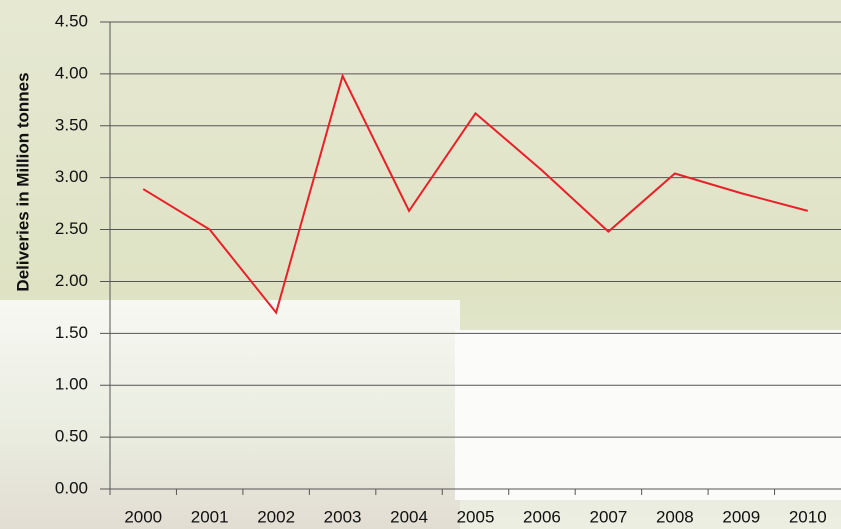 The image size is (841, 529). Describe the element at coordinates (71, 332) in the screenshot. I see `y-tick-label: 1.50` at that location.